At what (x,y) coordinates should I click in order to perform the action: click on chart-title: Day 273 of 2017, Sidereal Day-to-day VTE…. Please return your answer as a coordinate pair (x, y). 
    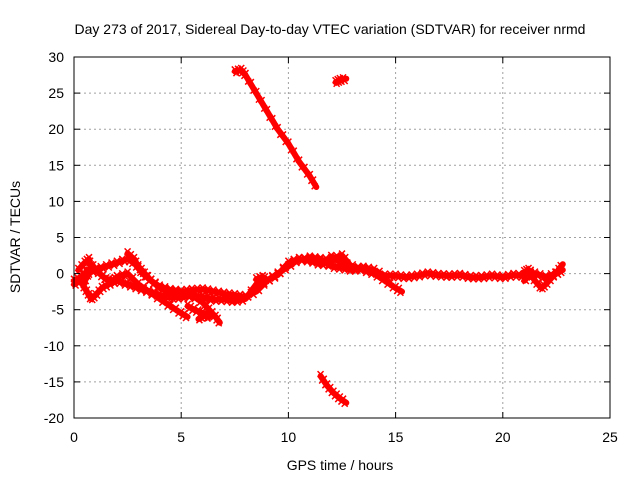
    Looking at the image, I should click on (330, 29).